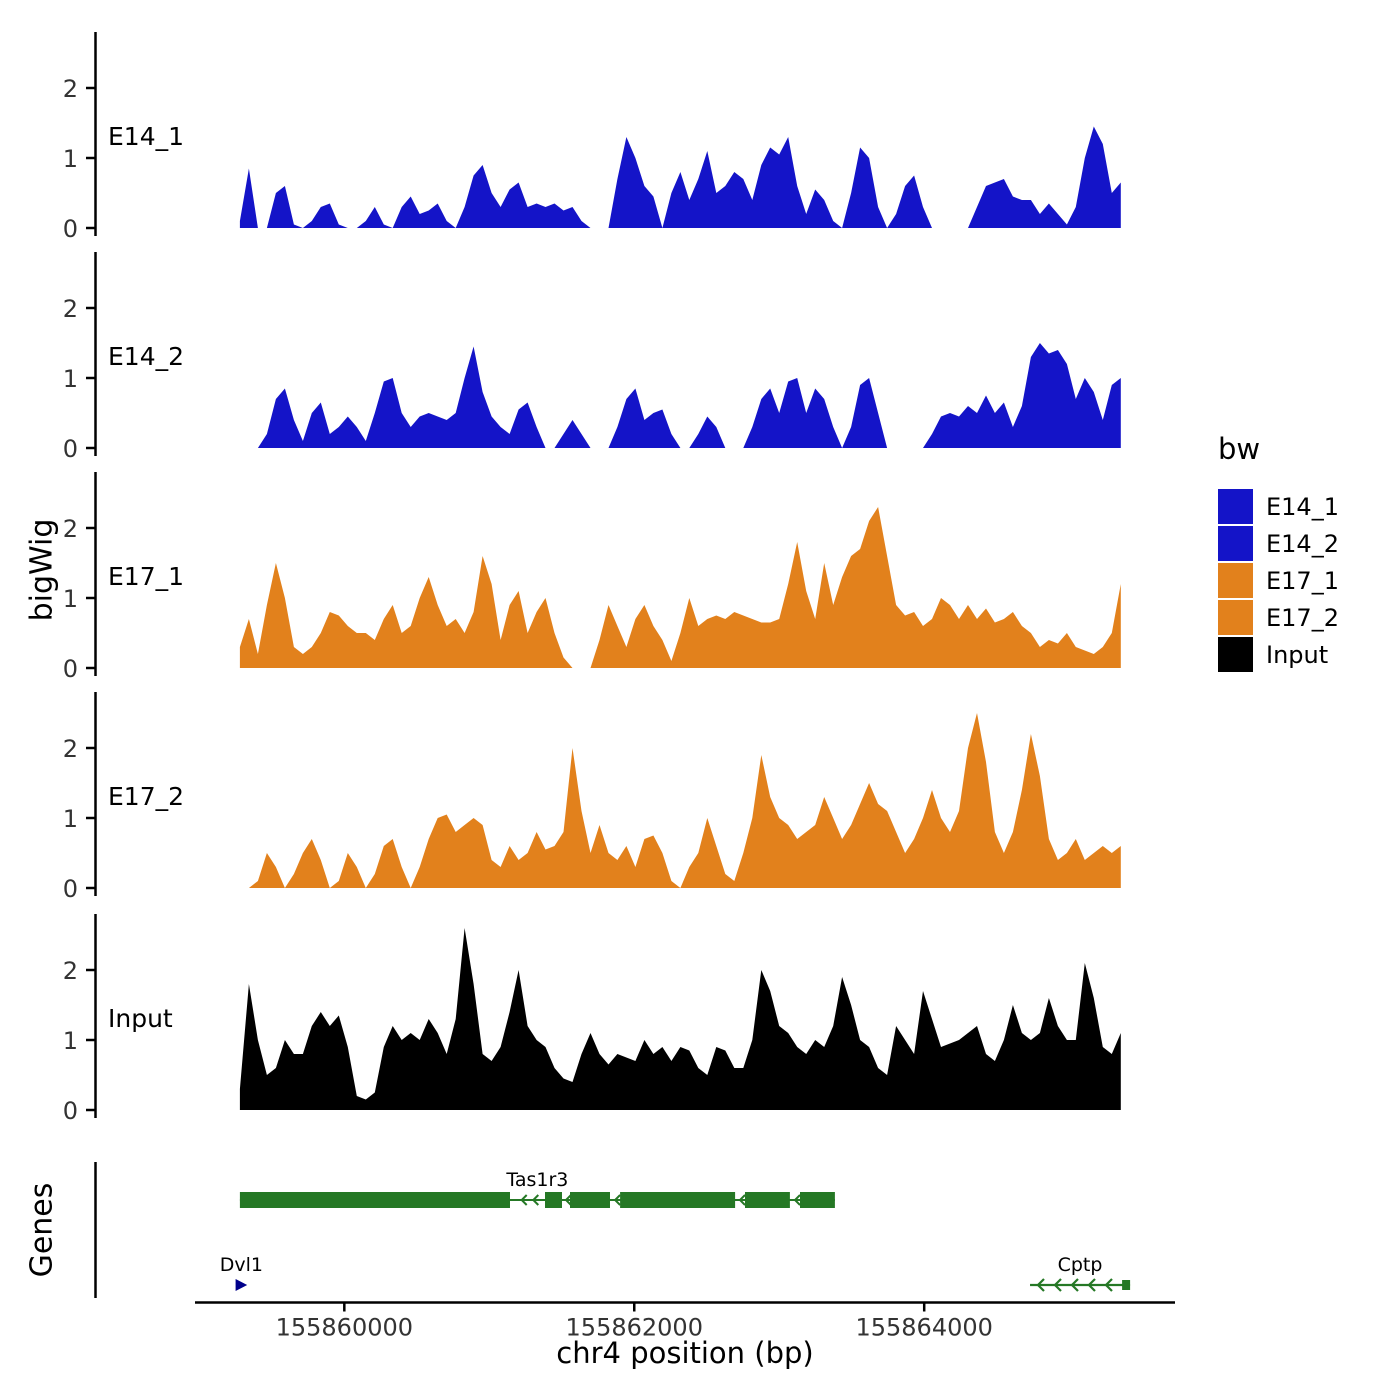  Describe the element at coordinates (146, 356) in the screenshot. I see `track-label-E14_2: E14_2` at that location.